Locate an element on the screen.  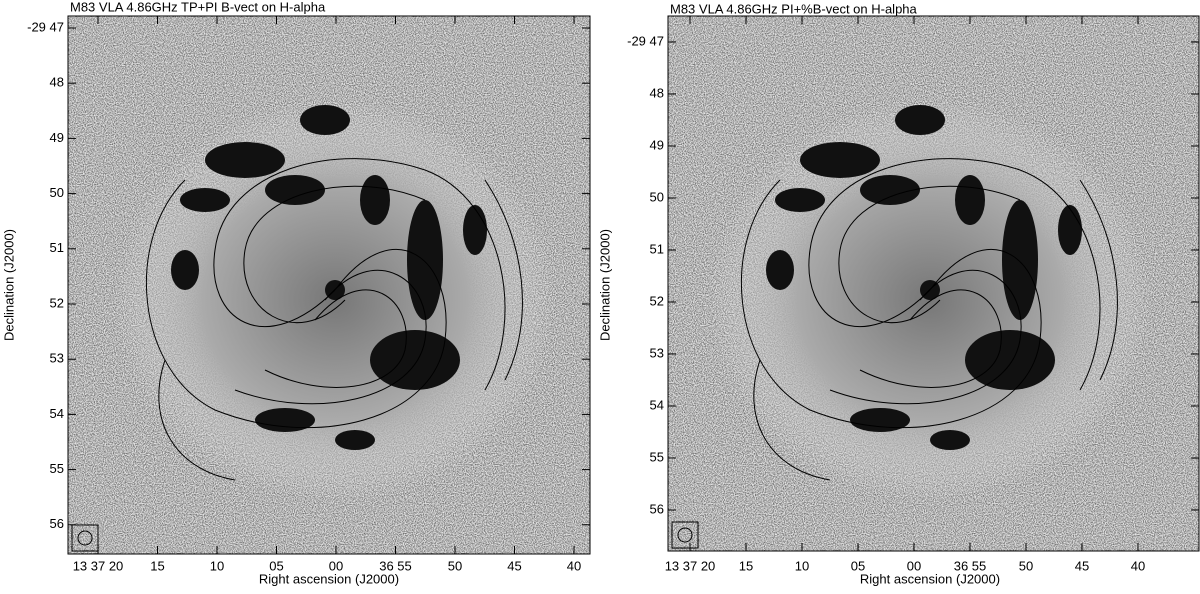
panel-title: M83 VLA 4.86GHz PI+%B-vect on H-alpha is located at coordinates (794, 8).